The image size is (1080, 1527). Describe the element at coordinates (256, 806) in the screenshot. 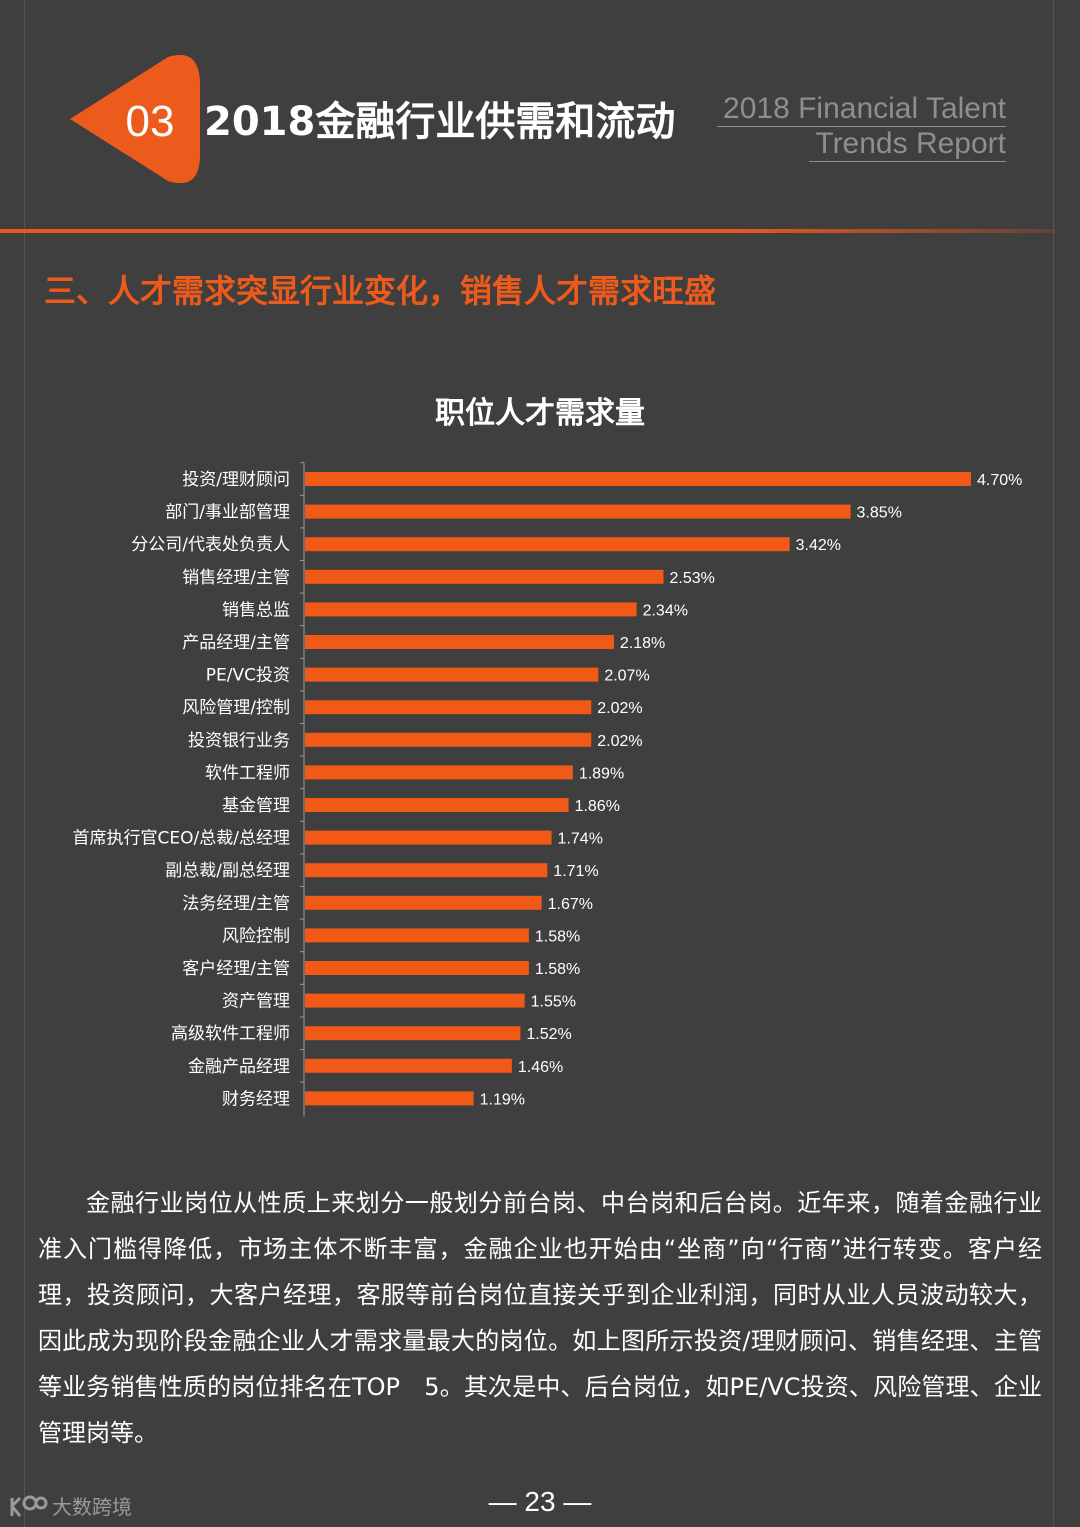

I see `category-label: 基金管理` at that location.